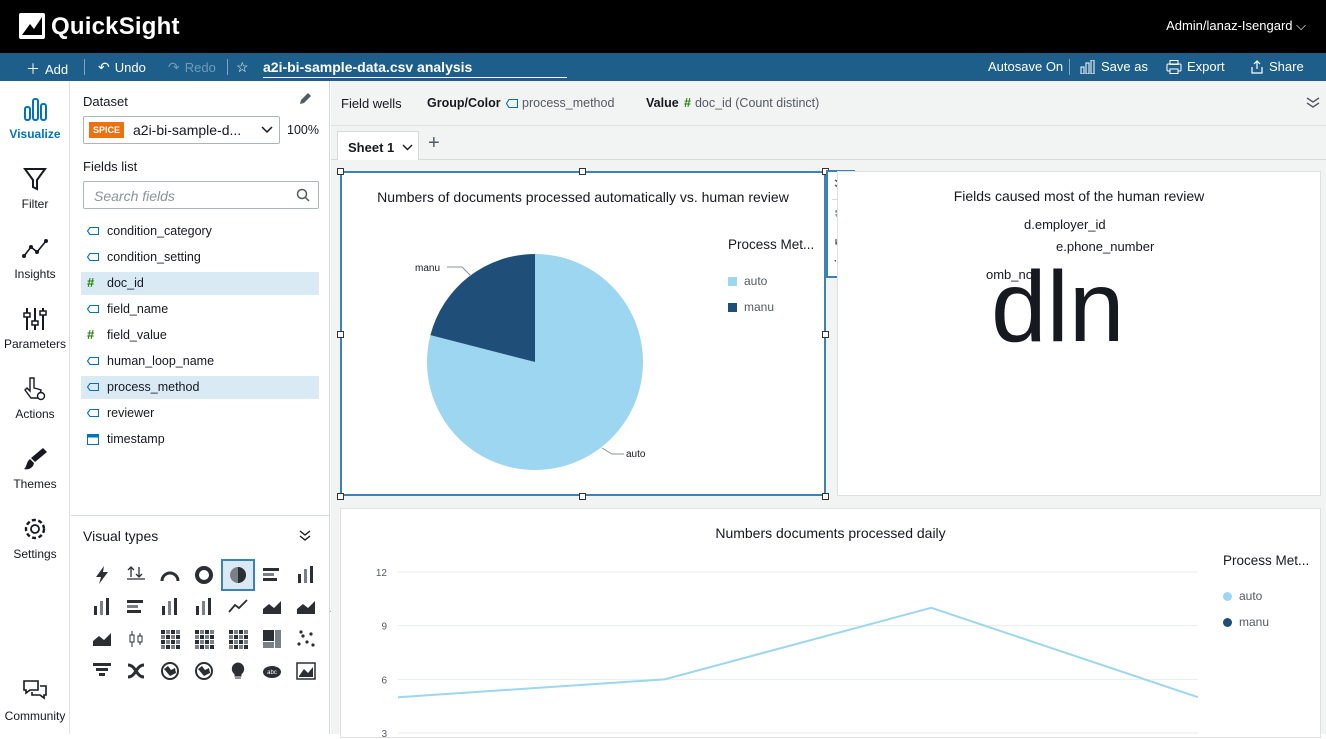 This screenshot has width=1326, height=739. Describe the element at coordinates (201, 195) in the screenshot. I see `search-fields-input: Search fields` at that location.